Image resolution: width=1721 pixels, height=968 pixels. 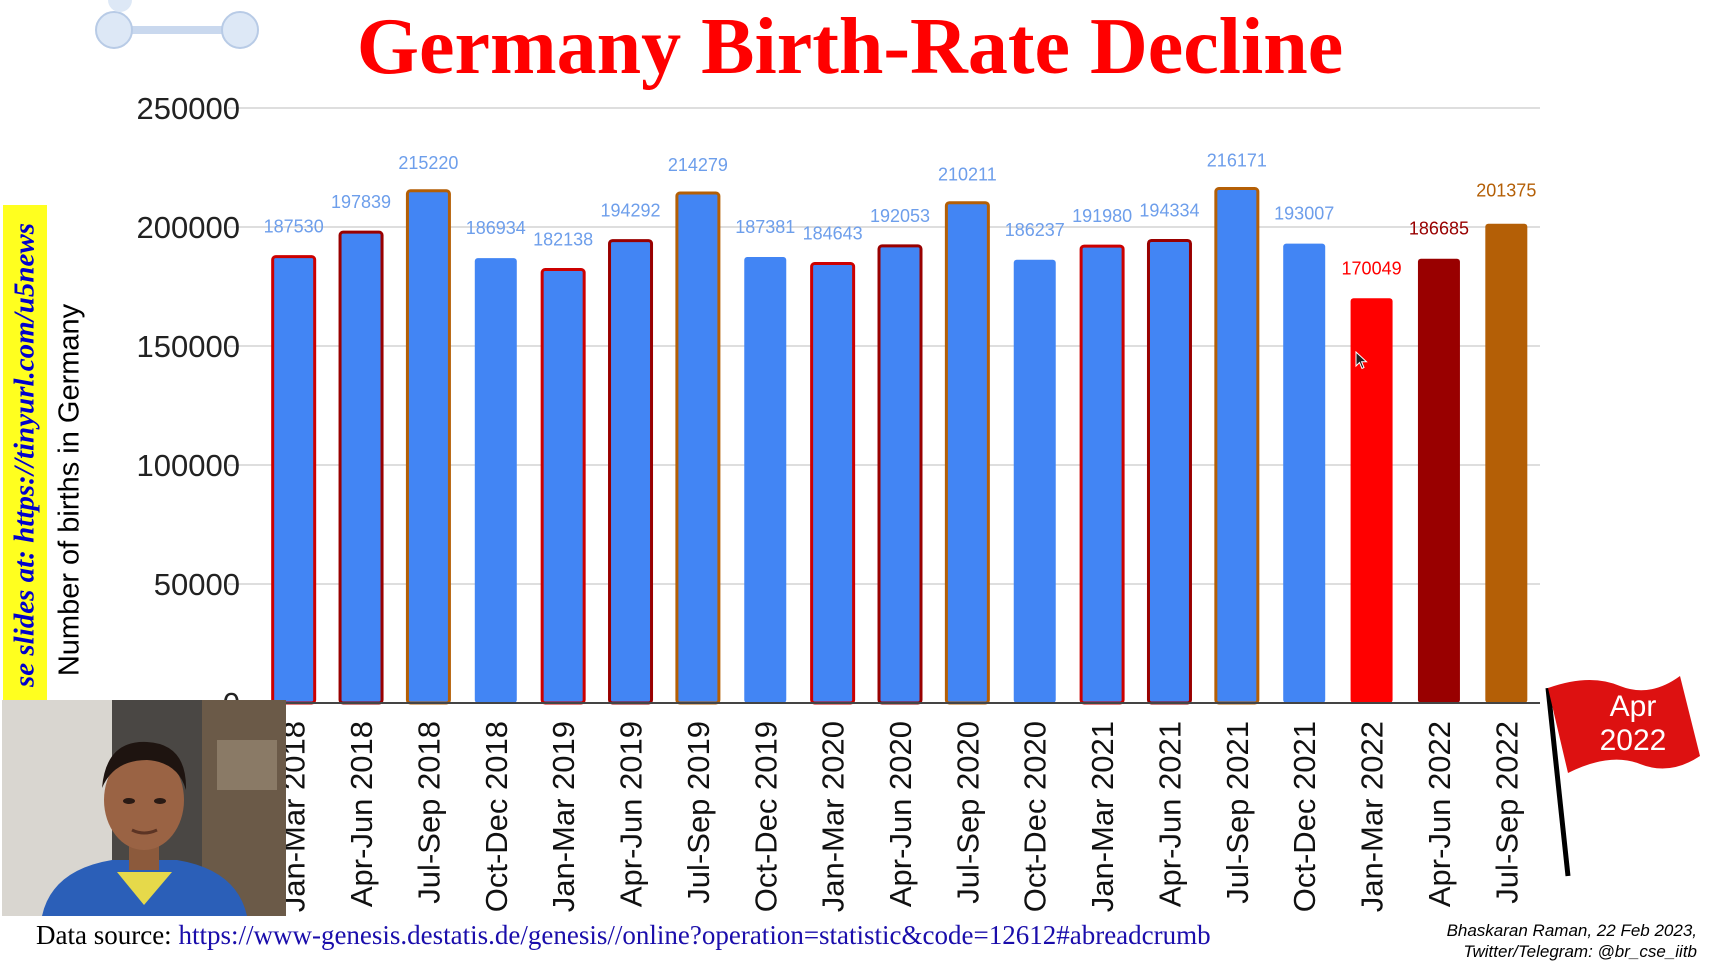 What do you see at coordinates (967, 812) in the screenshot?
I see `x-tick-label: Jul-Sep 2020` at bounding box center [967, 812].